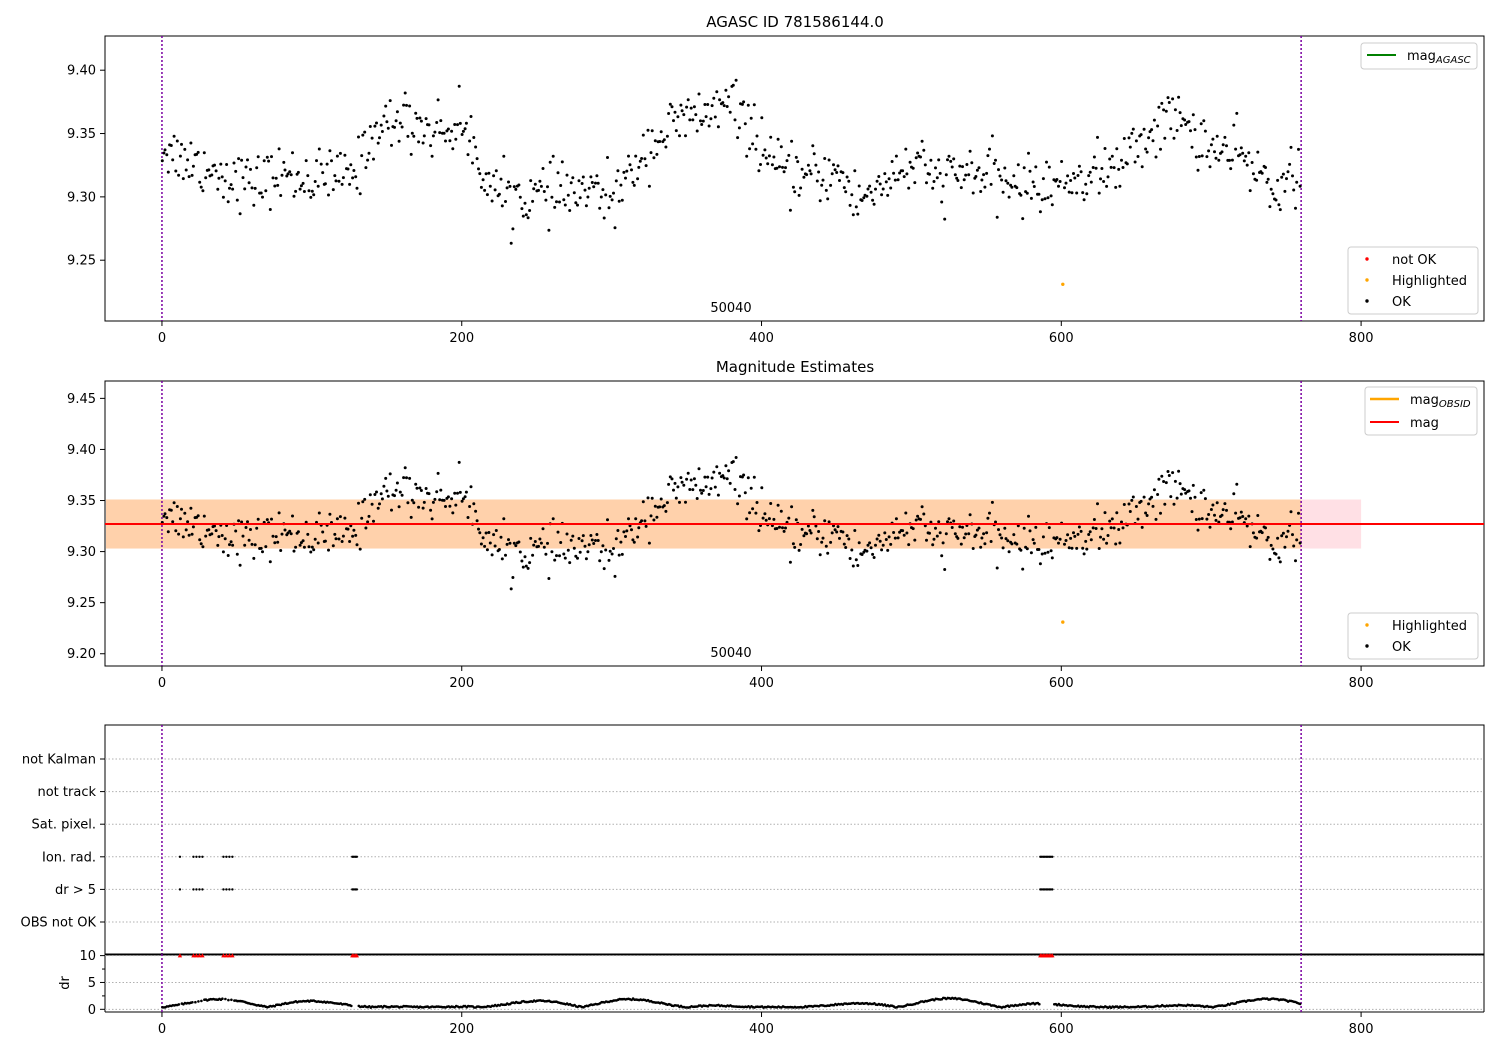 This screenshot has height=1050, width=1500. Describe the element at coordinates (81, 134) in the screenshot. I see `y-tick-label: 9.35` at that location.